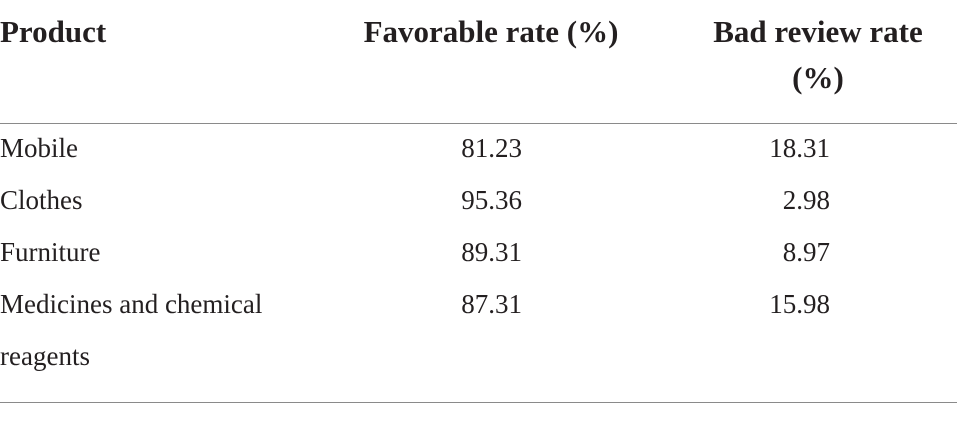 This screenshot has height=421, width=957. What do you see at coordinates (818, 54) in the screenshot?
I see `column-header: Bad review rate (%)` at bounding box center [818, 54].